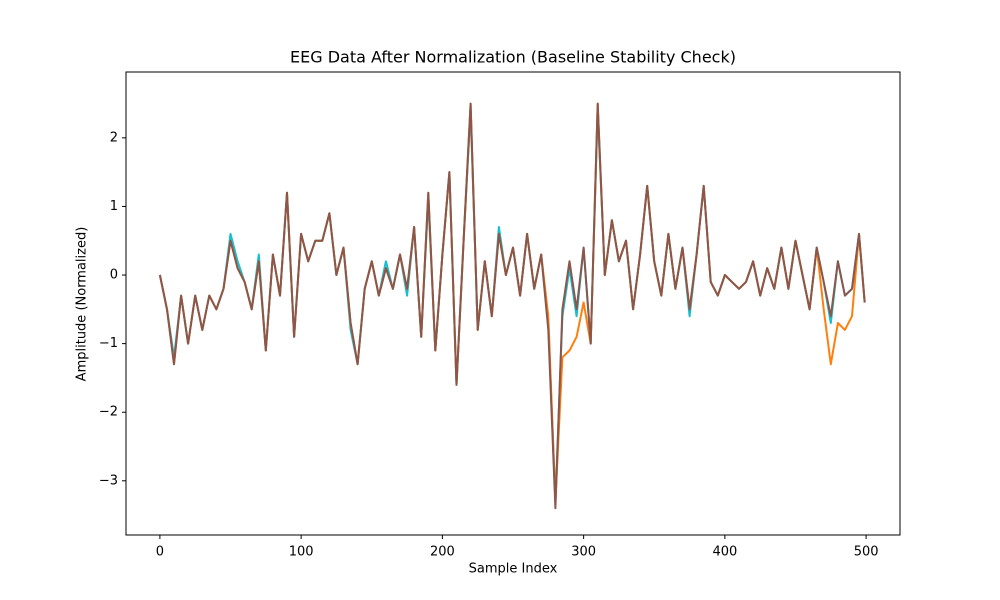 The width and height of the screenshot is (1000, 600). Describe the element at coordinates (108, 343) in the screenshot. I see `y-tick-label: −1` at that location.